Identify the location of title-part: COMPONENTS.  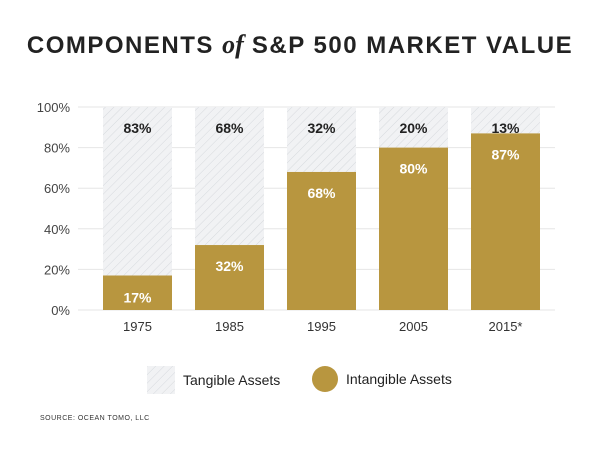
(120, 45).